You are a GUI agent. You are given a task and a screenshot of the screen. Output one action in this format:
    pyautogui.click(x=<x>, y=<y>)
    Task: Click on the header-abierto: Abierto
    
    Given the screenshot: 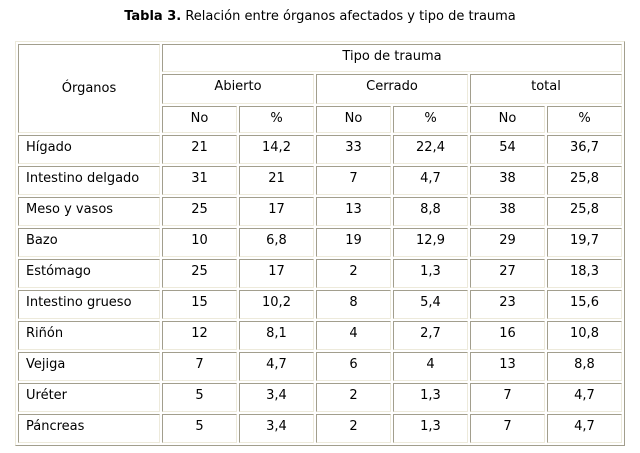 What is the action you would take?
    pyautogui.click(x=238, y=89)
    